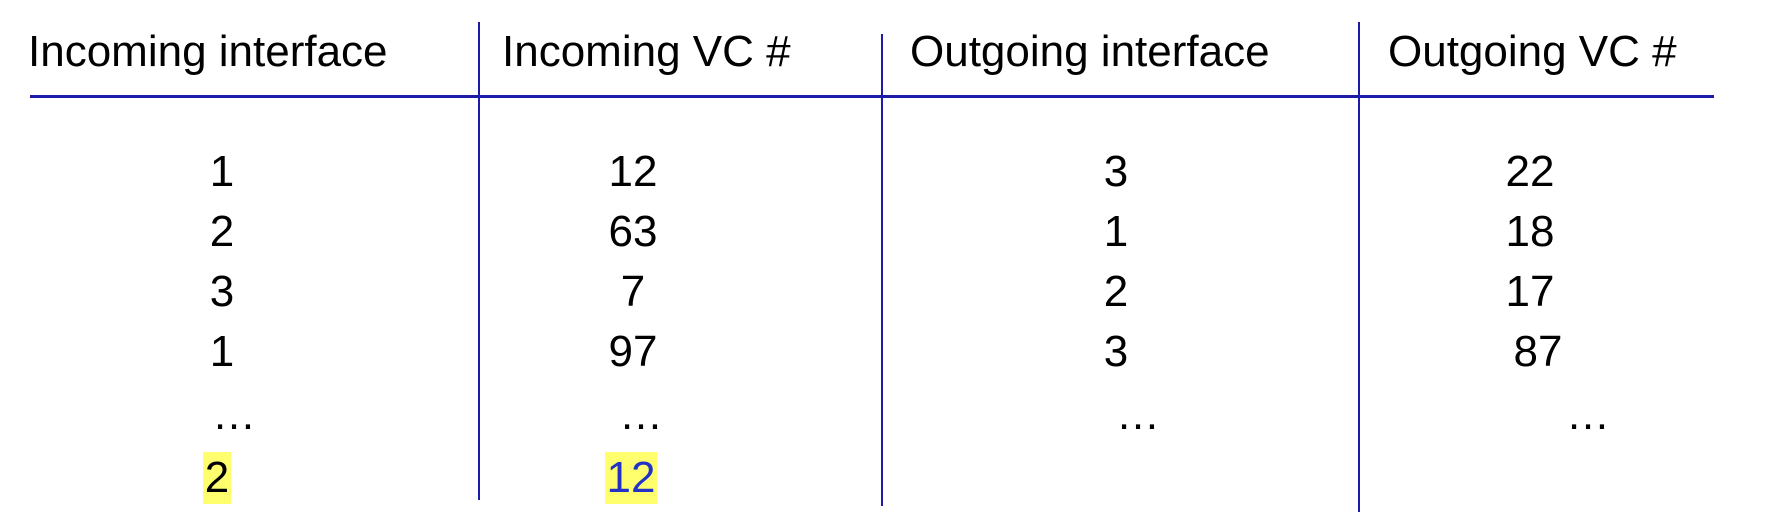 The image size is (1778, 518). I want to click on highlighted-cell-incoming-vc: 12, so click(631, 478).